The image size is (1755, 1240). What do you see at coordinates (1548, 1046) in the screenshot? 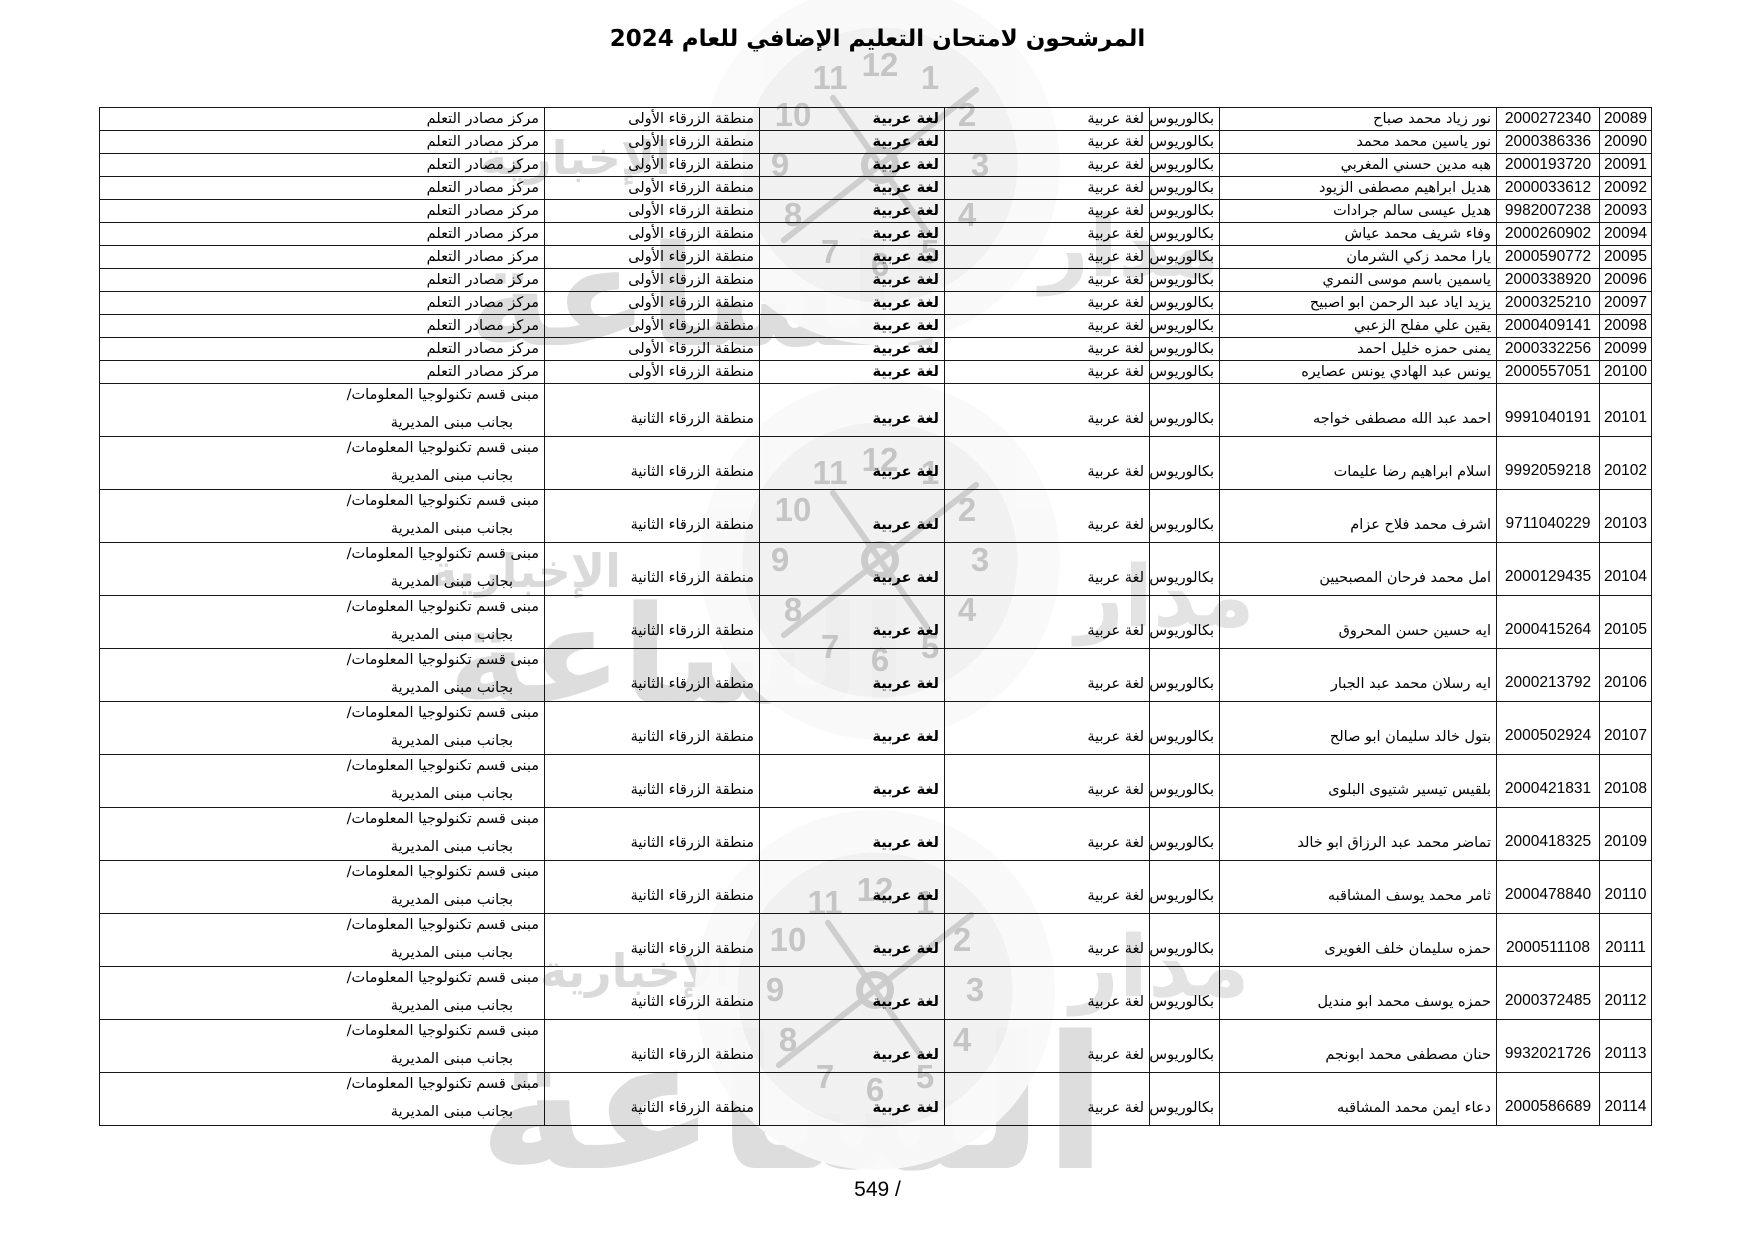
I see `national-id-cell: 9932021726` at bounding box center [1548, 1046].